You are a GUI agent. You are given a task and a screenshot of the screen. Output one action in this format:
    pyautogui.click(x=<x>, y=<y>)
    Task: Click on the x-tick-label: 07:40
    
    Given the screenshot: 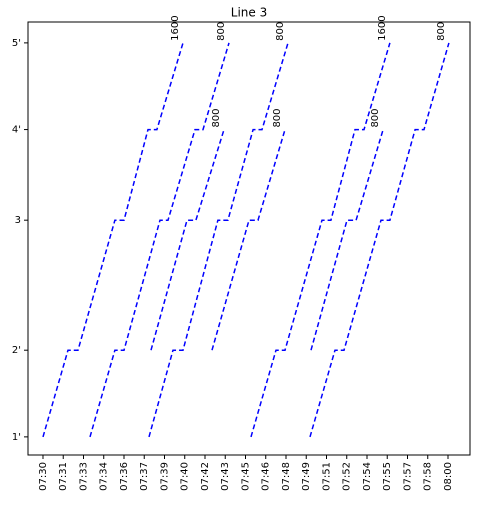 What is the action you would take?
    pyautogui.click(x=185, y=476)
    